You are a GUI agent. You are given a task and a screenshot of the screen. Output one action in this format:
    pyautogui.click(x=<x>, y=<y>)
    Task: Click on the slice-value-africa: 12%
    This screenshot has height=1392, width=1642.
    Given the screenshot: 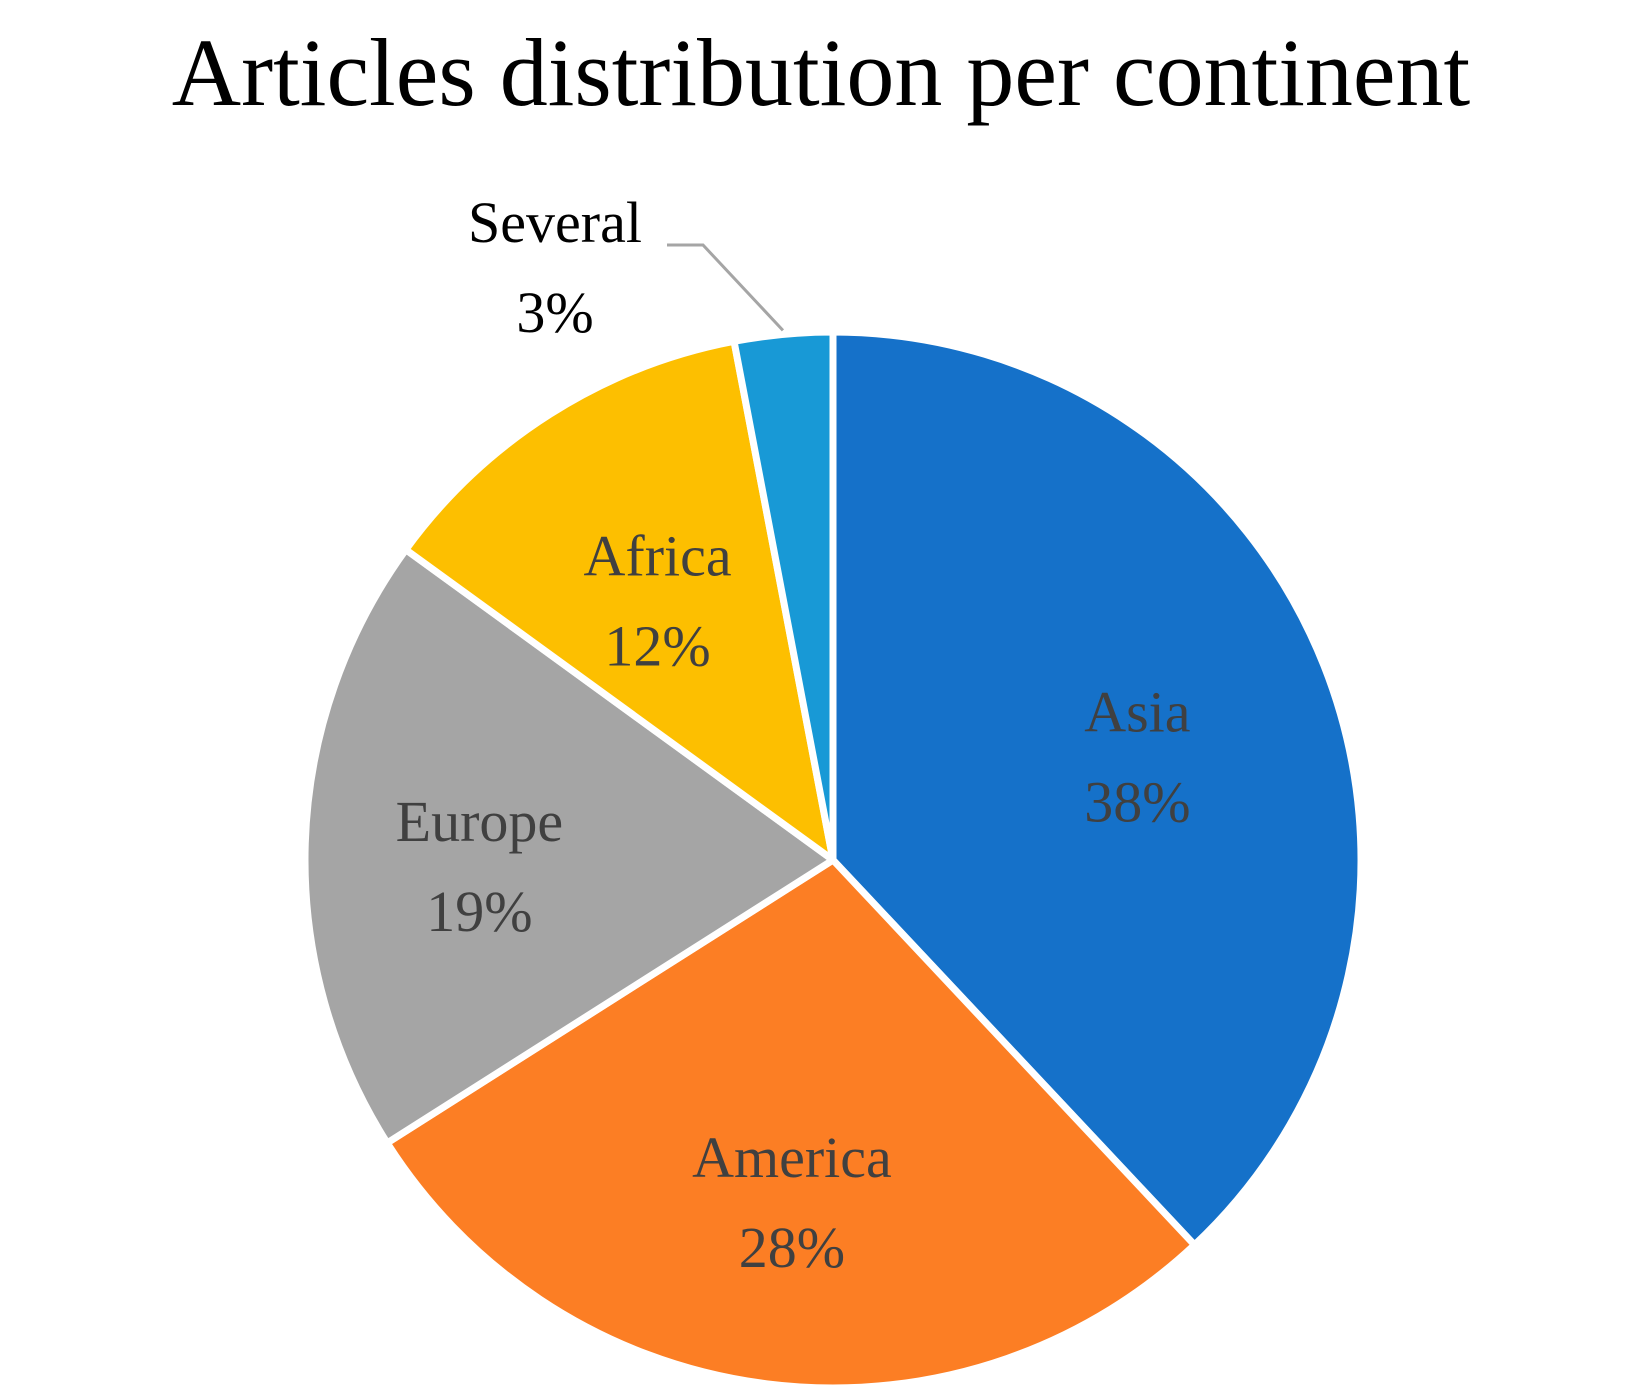 What is the action you would take?
    pyautogui.click(x=657, y=646)
    